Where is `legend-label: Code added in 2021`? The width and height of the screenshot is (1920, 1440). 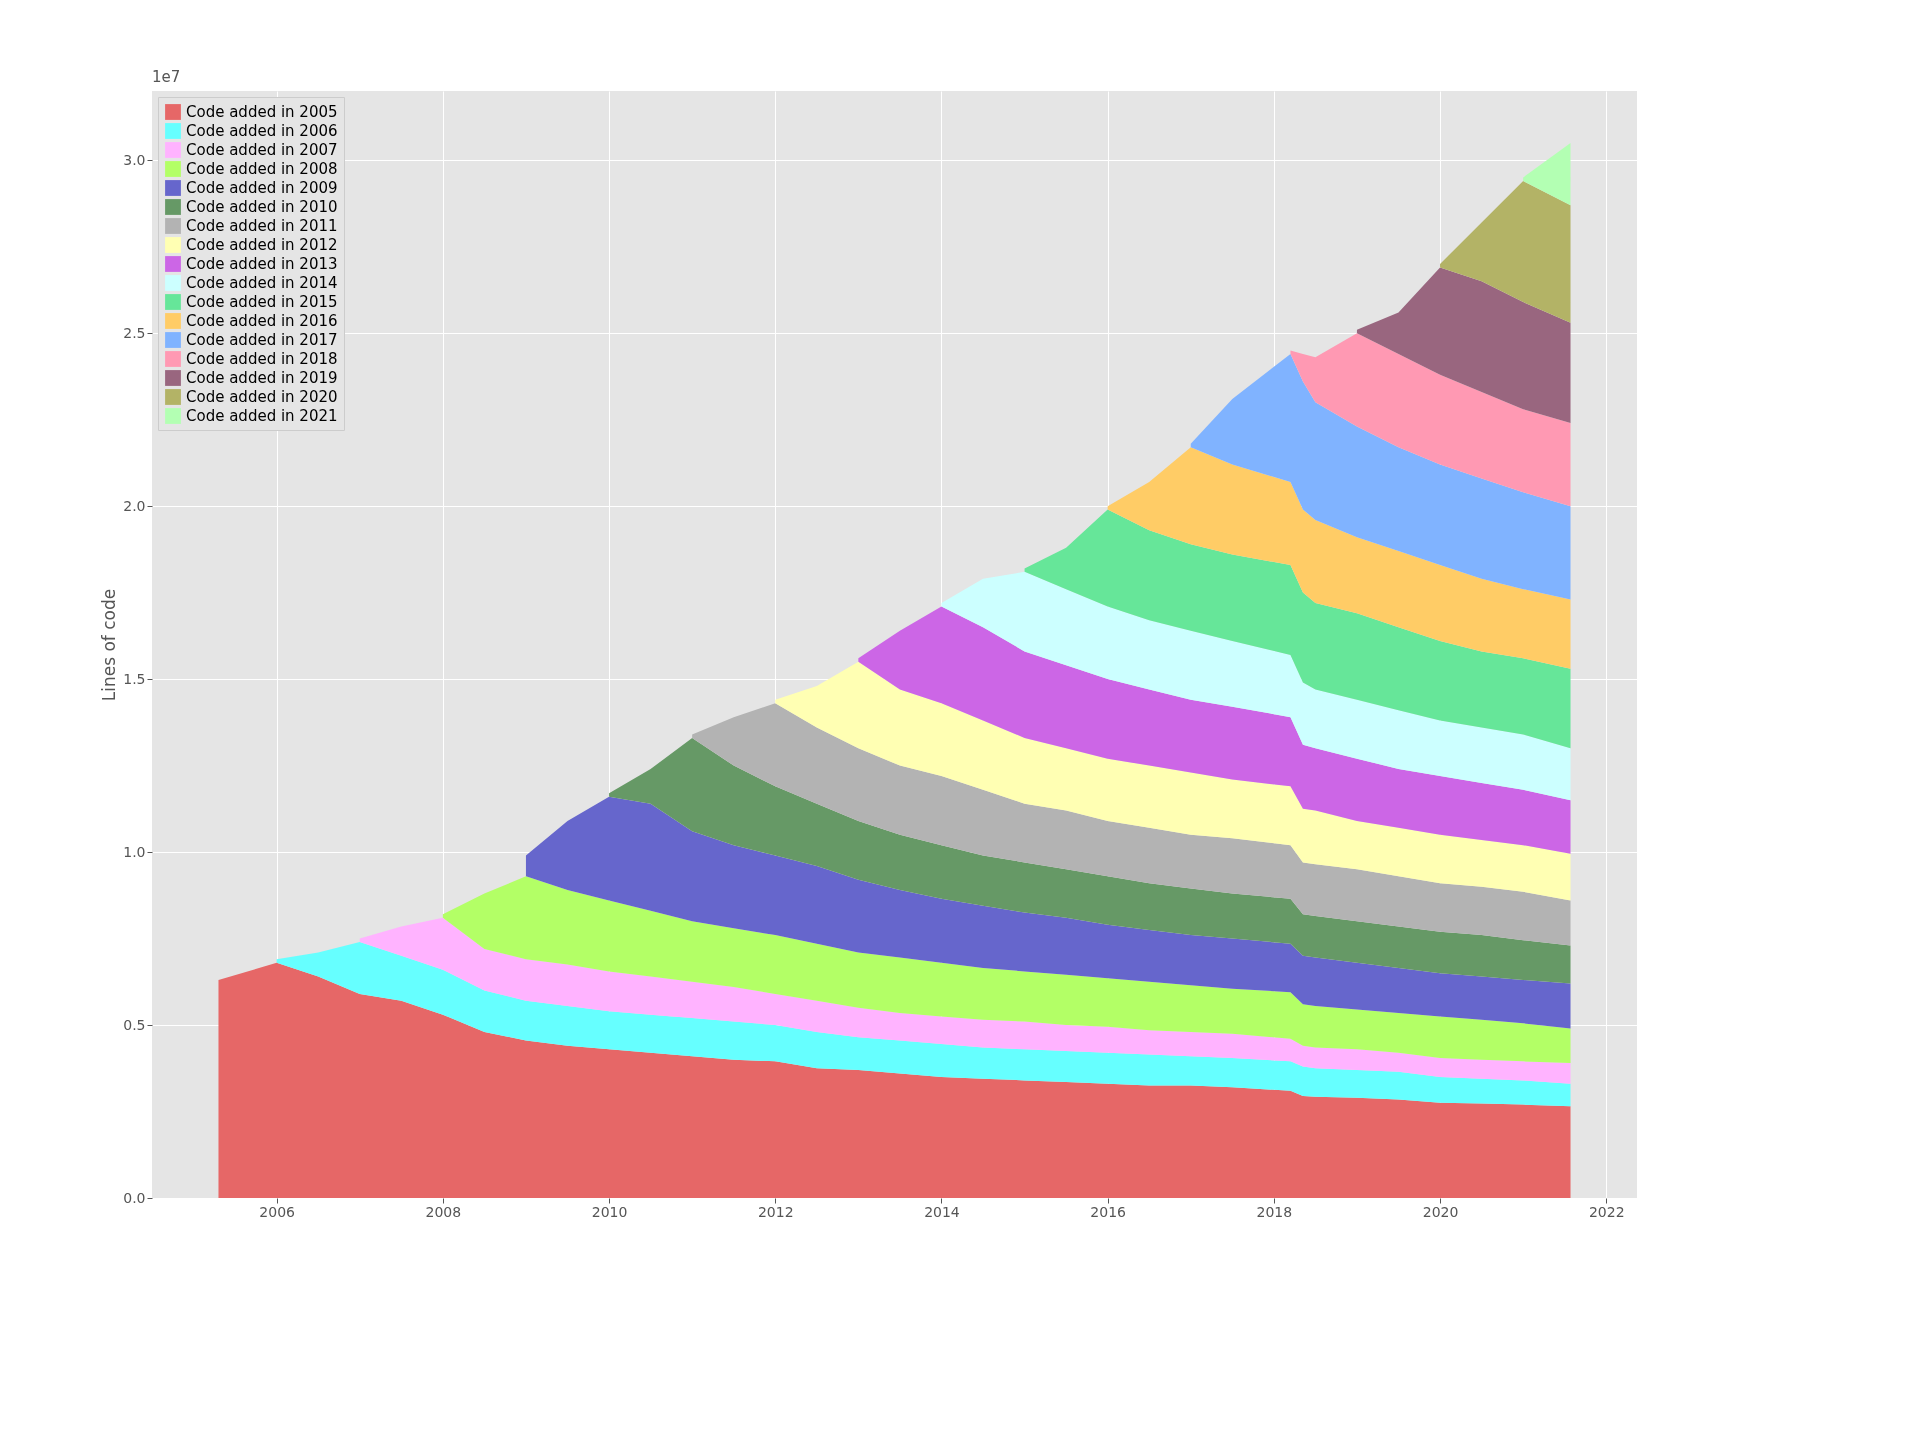 legend-label: Code added in 2021 is located at coordinates (262, 416).